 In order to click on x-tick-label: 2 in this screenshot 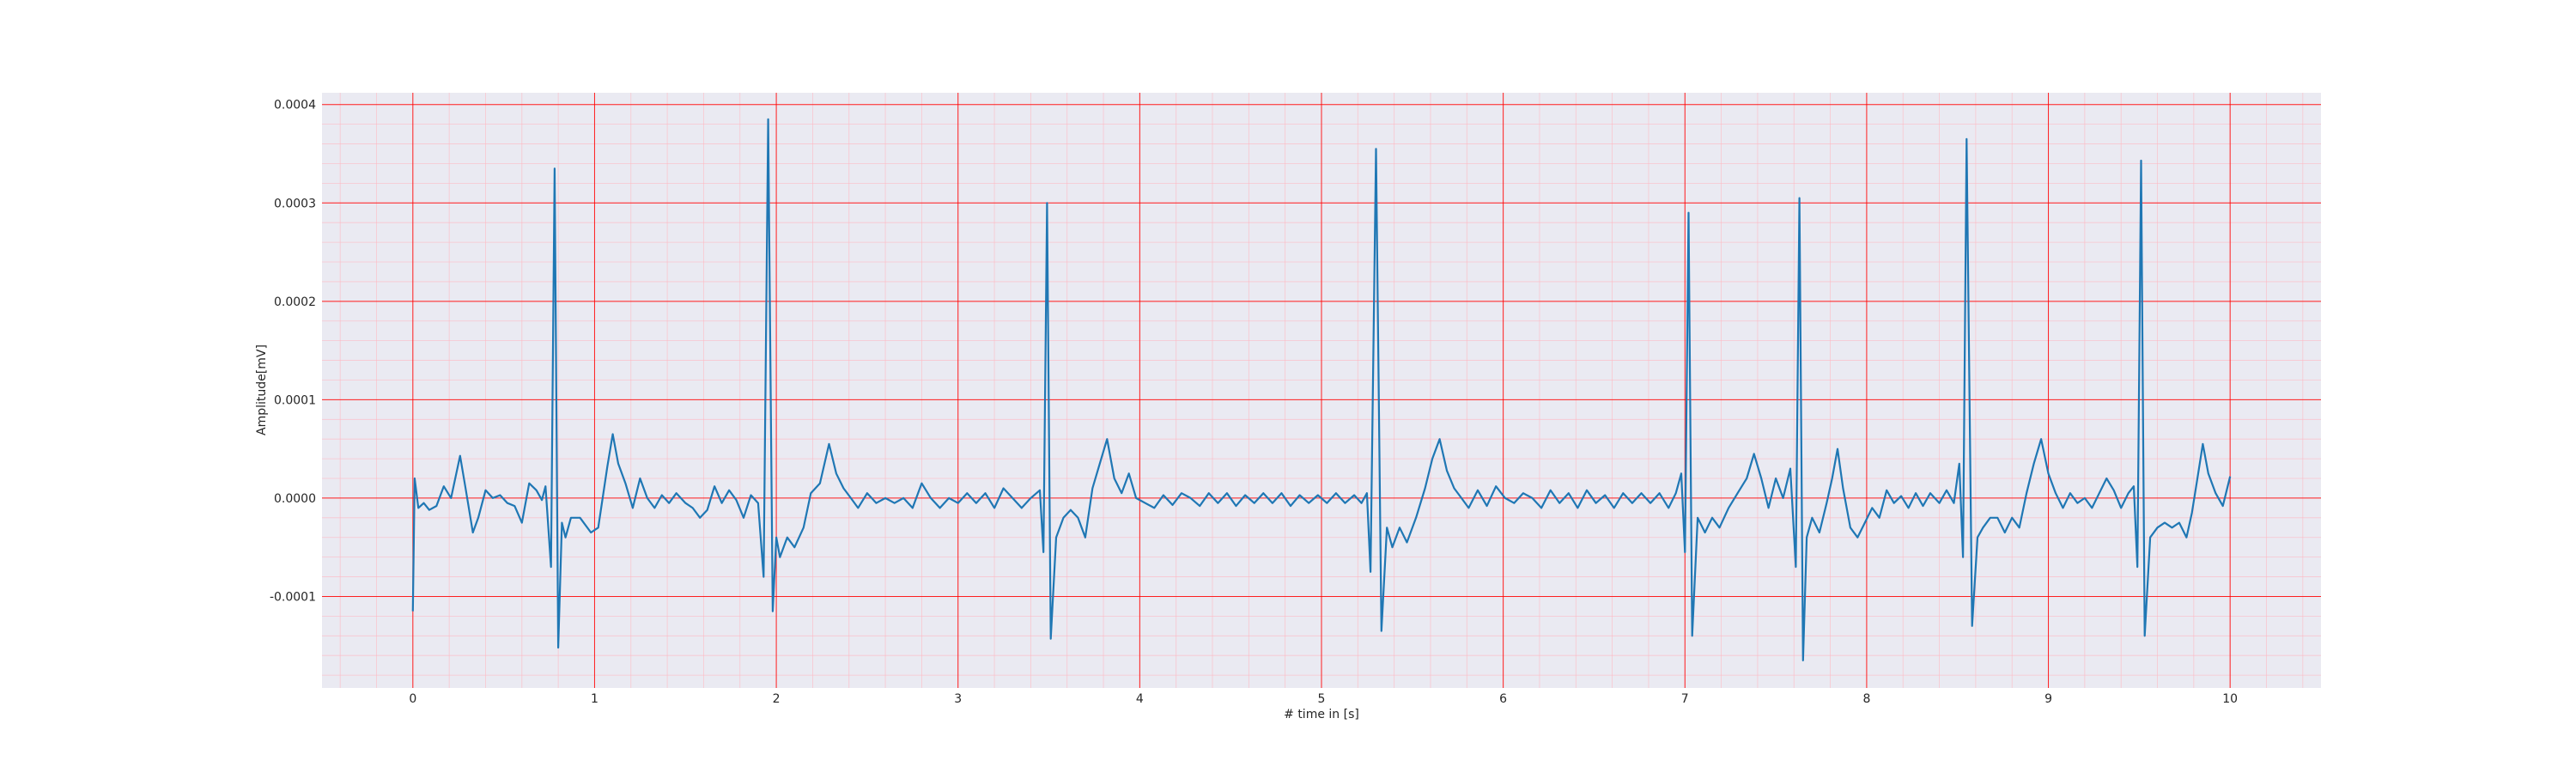, I will do `click(777, 699)`.